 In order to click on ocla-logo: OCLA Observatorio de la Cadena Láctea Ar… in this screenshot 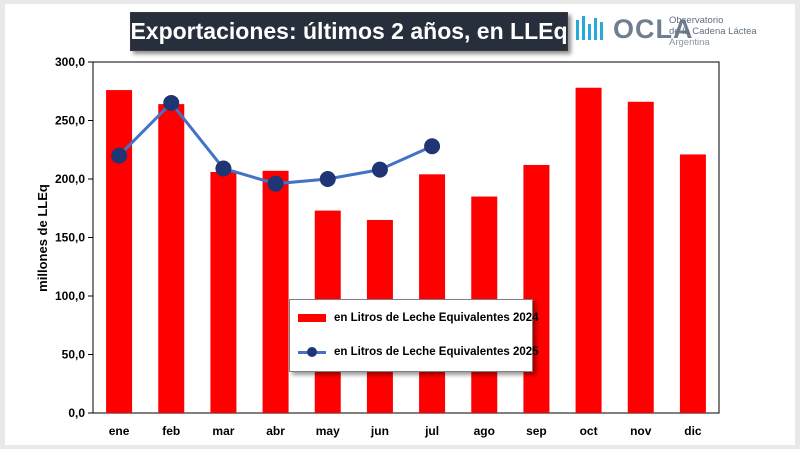, I will do `click(675, 32)`.